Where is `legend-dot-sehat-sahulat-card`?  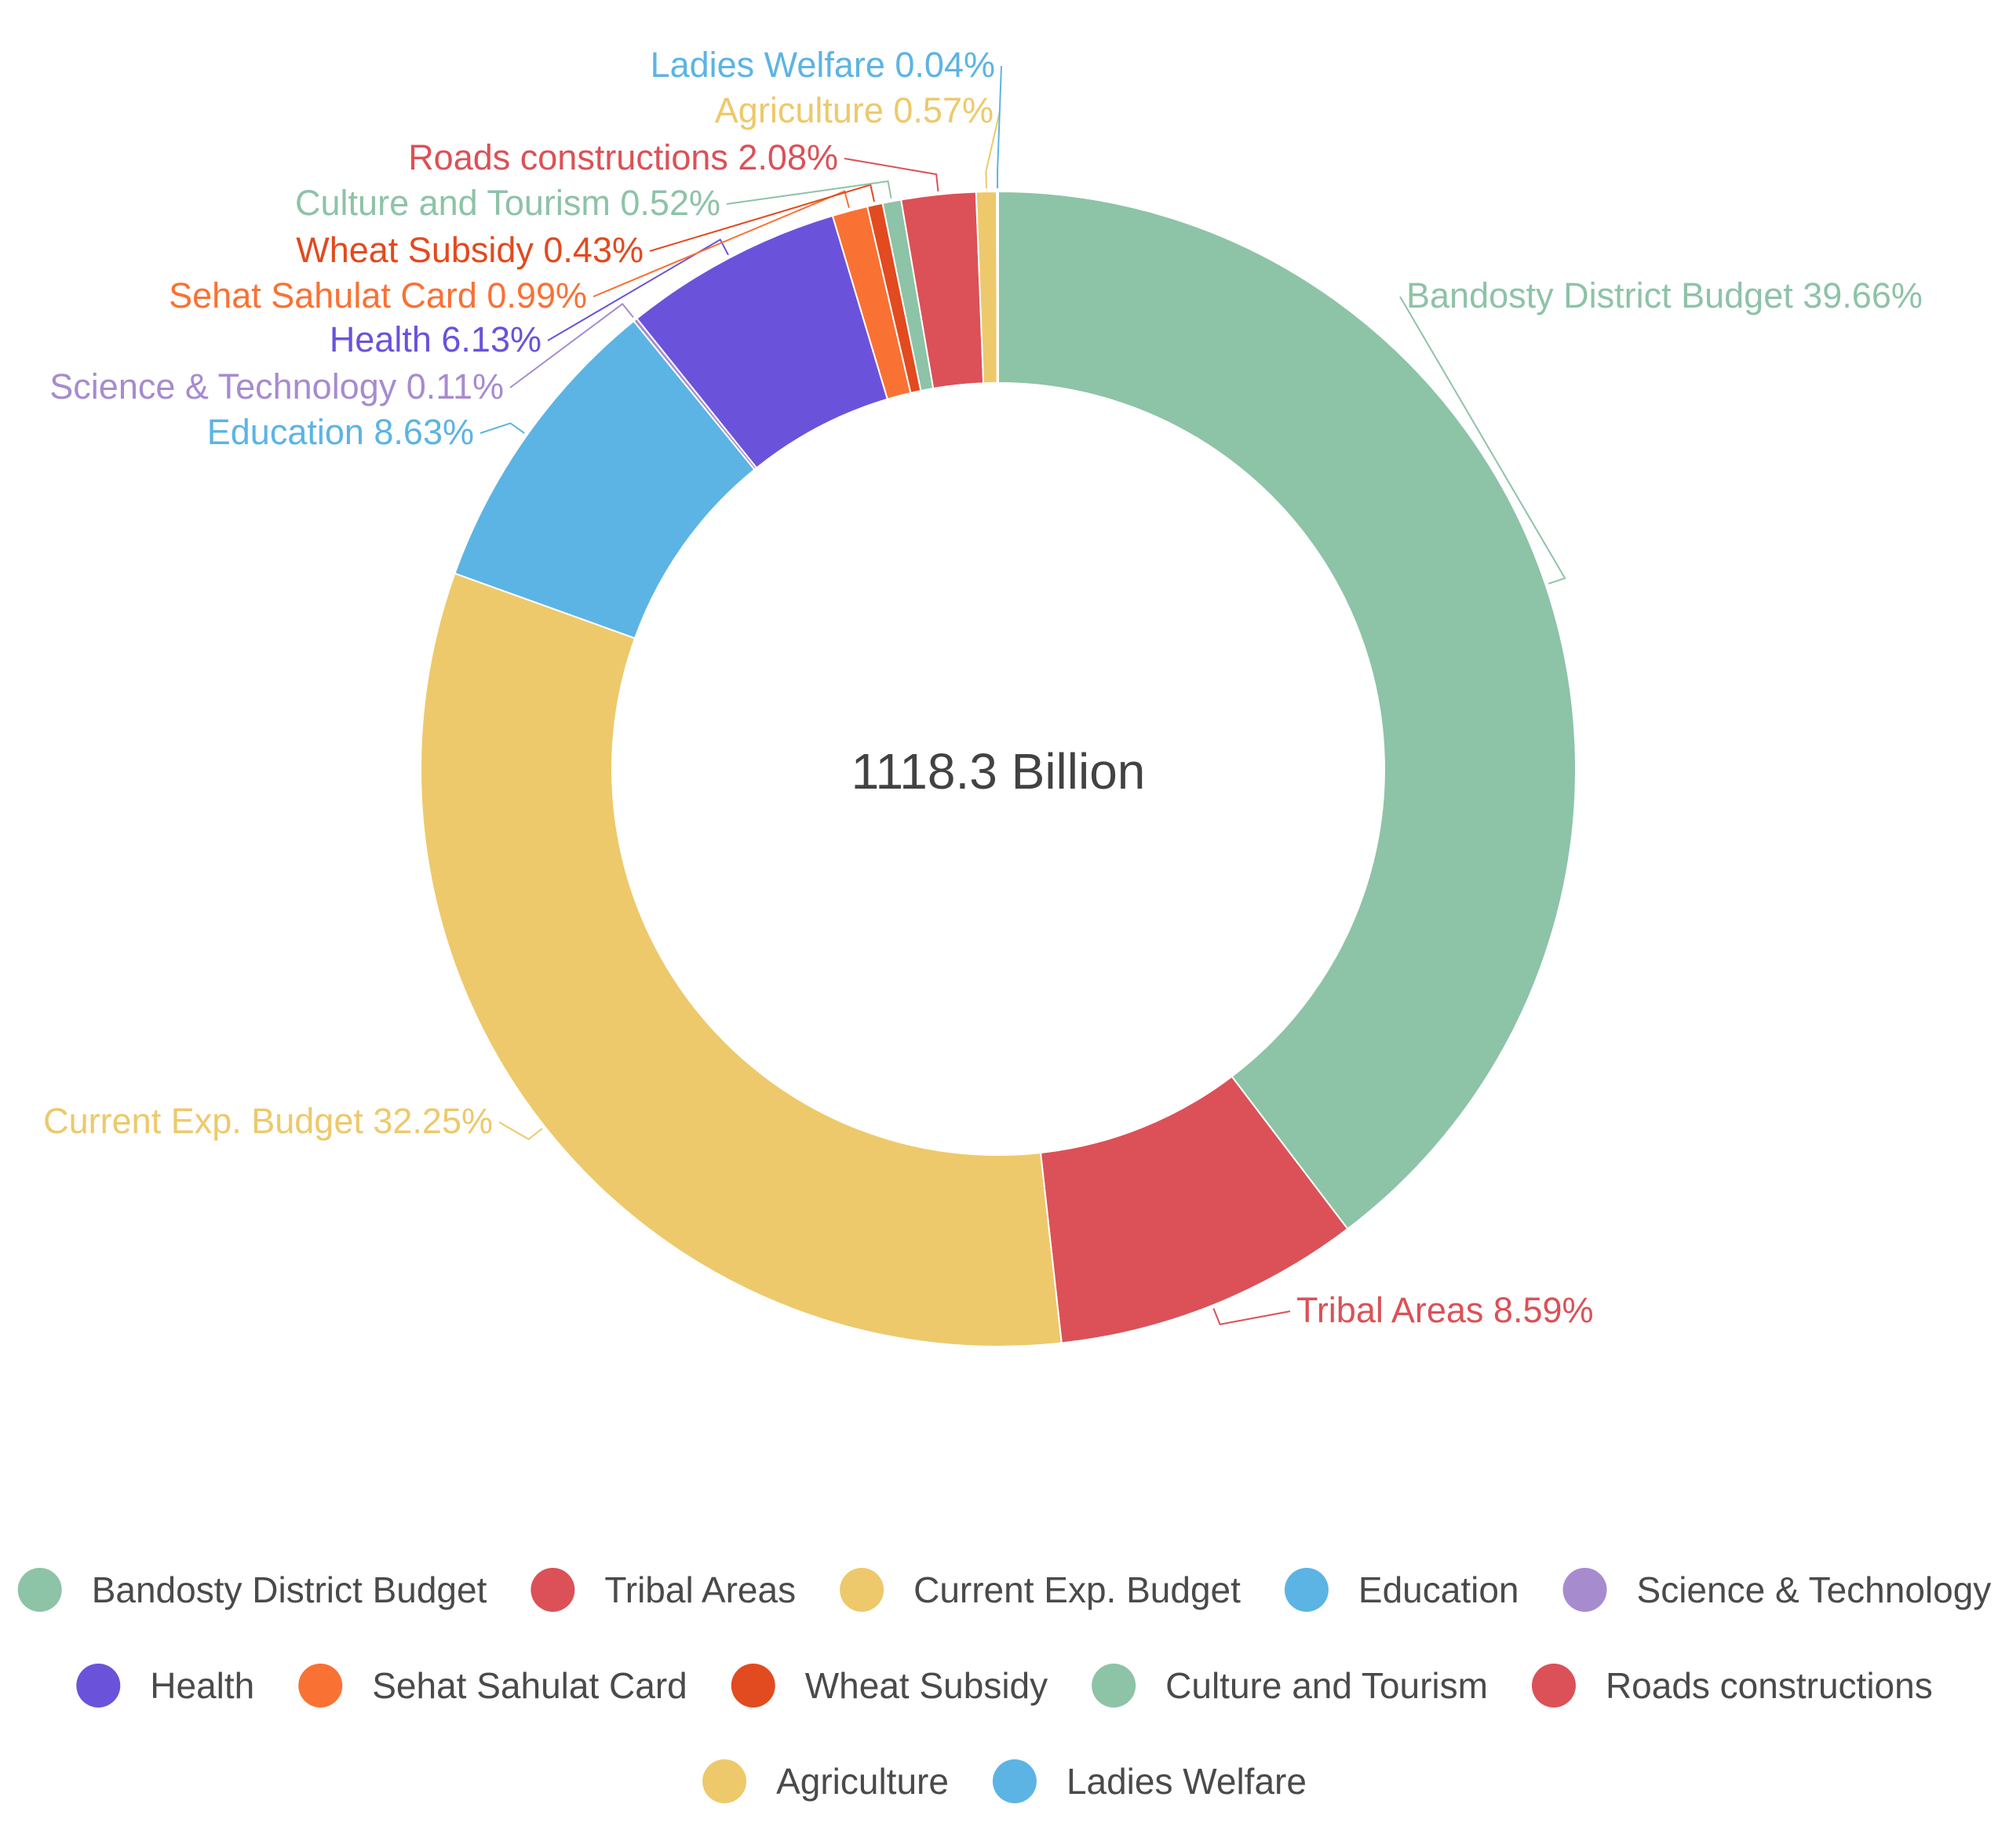 legend-dot-sehat-sahulat-card is located at coordinates (320, 1686).